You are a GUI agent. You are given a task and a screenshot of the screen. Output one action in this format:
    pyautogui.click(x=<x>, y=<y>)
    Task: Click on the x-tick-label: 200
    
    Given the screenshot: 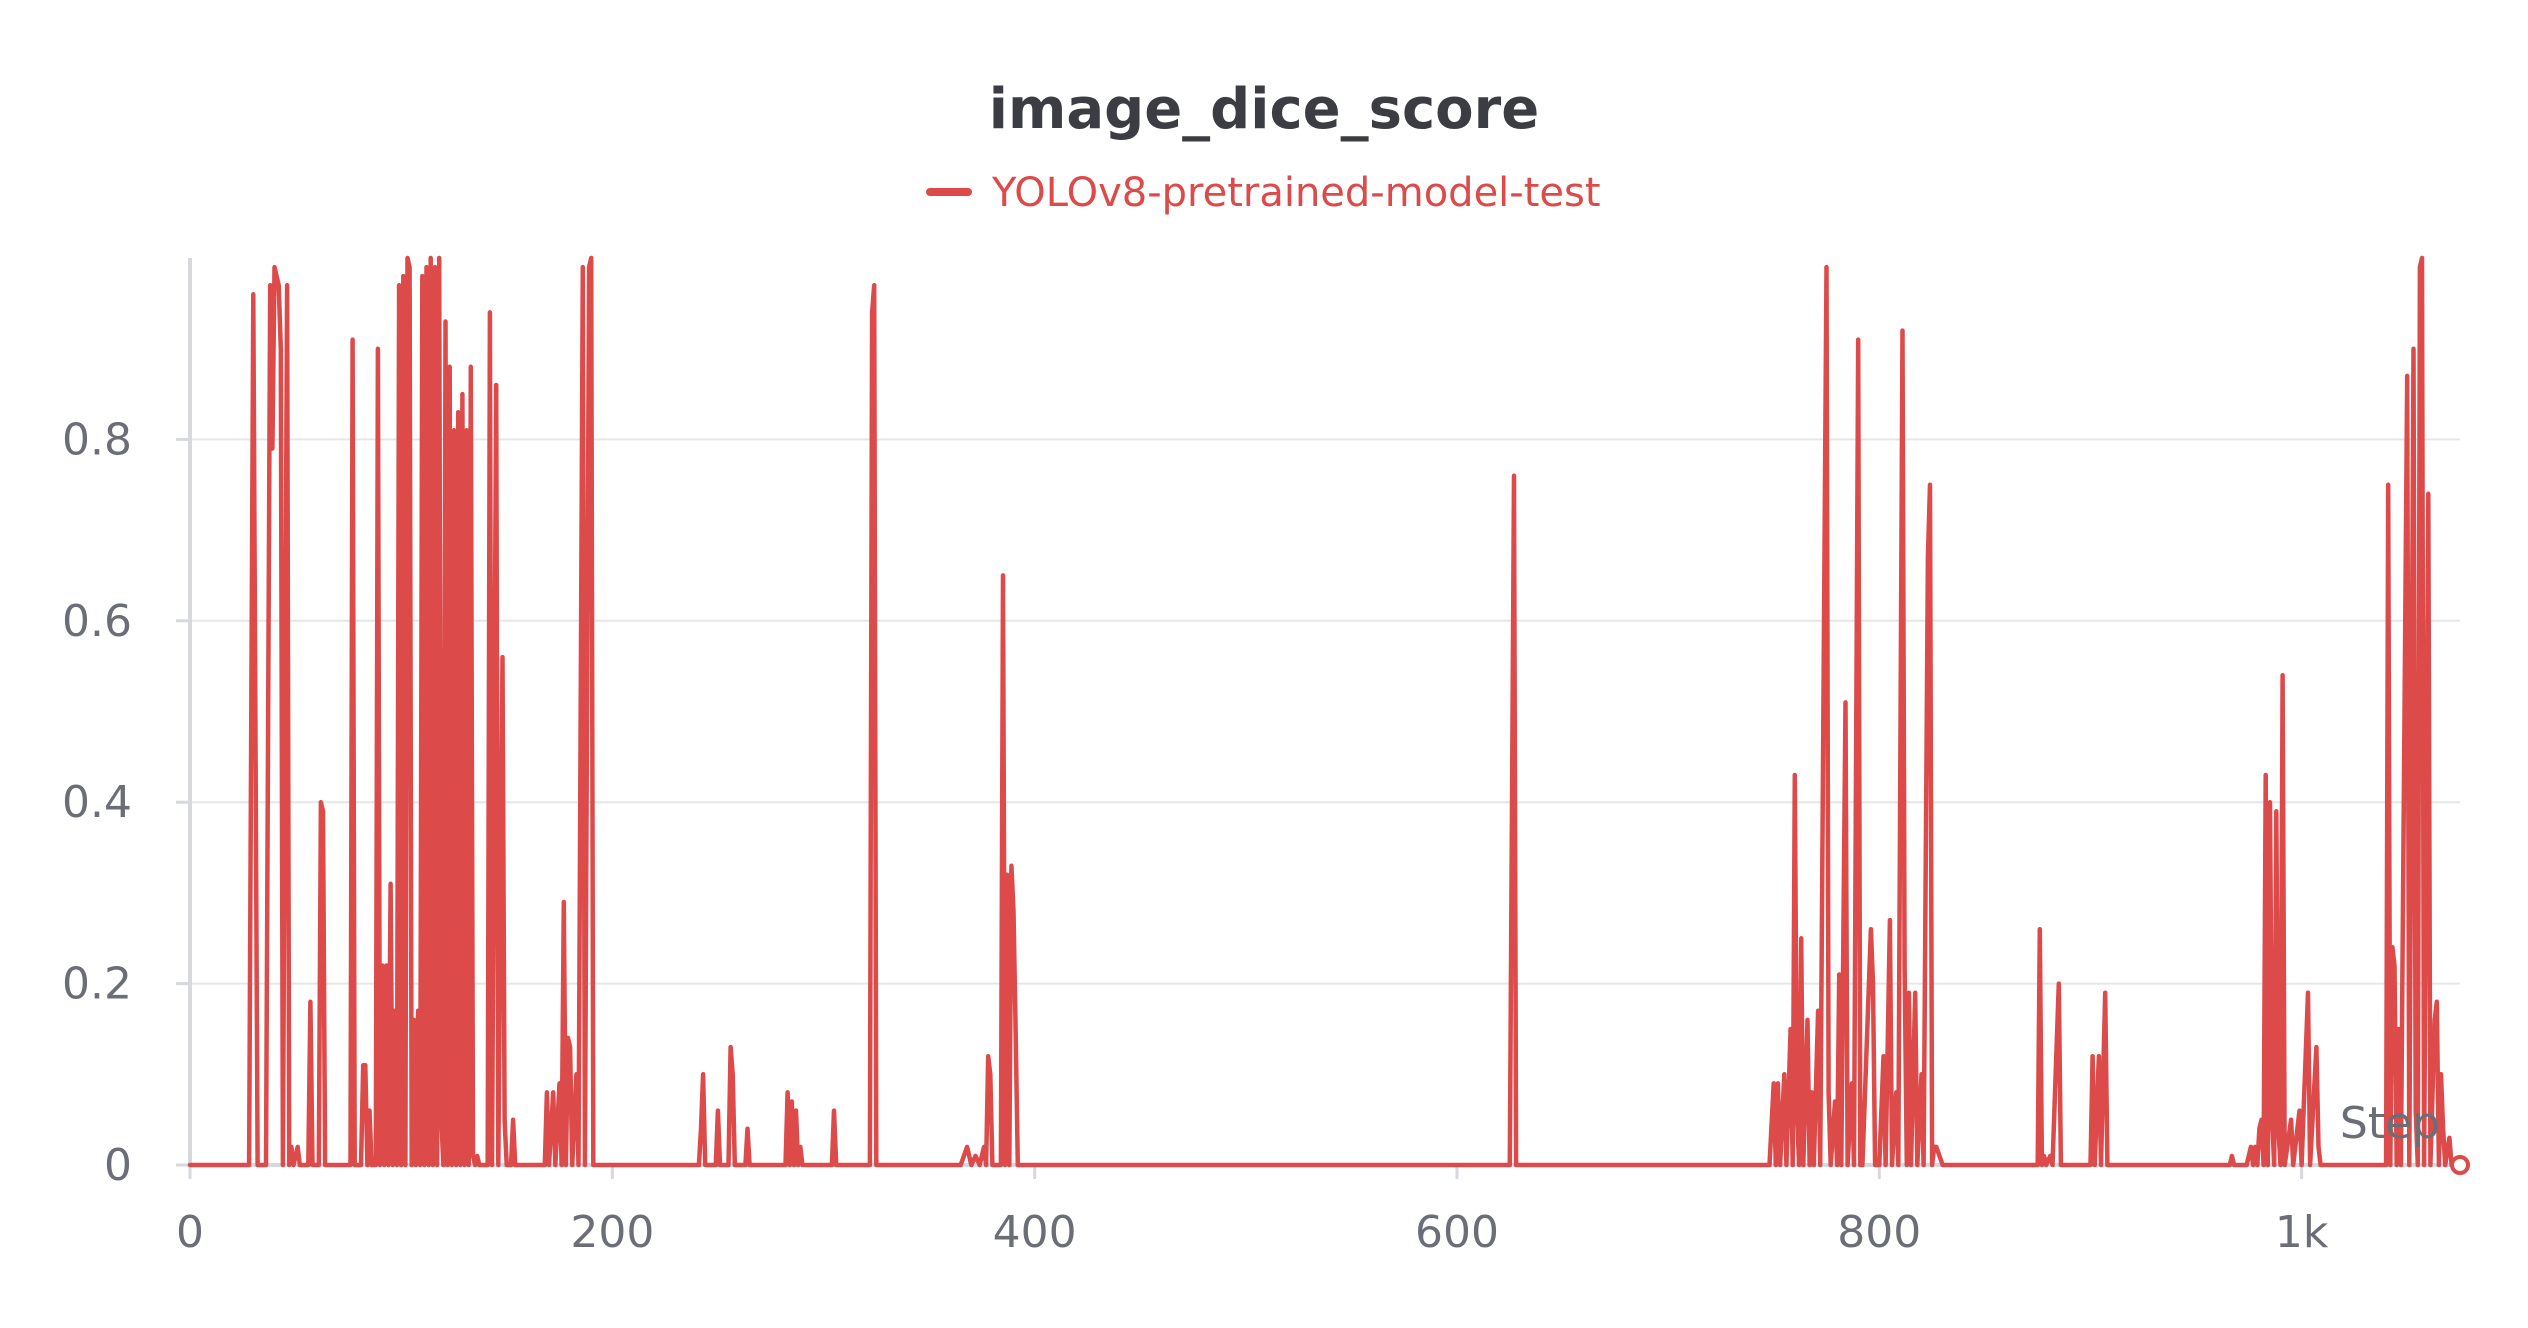 What is the action you would take?
    pyautogui.click(x=612, y=1232)
    